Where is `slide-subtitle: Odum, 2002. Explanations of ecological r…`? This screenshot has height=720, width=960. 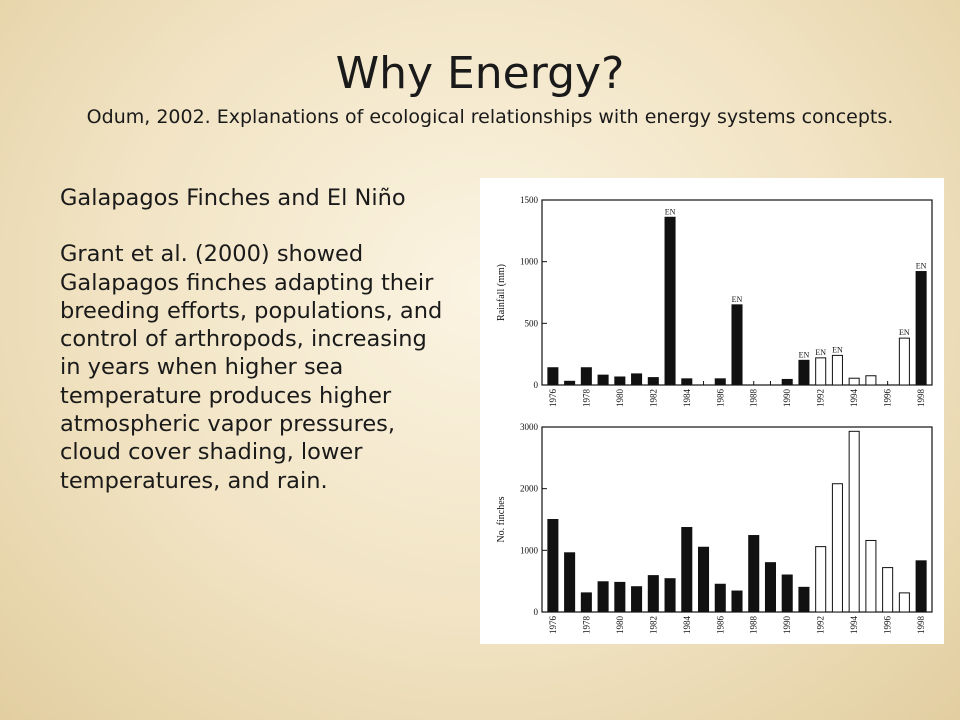 slide-subtitle: Odum, 2002. Explanations of ecological r… is located at coordinates (490, 117).